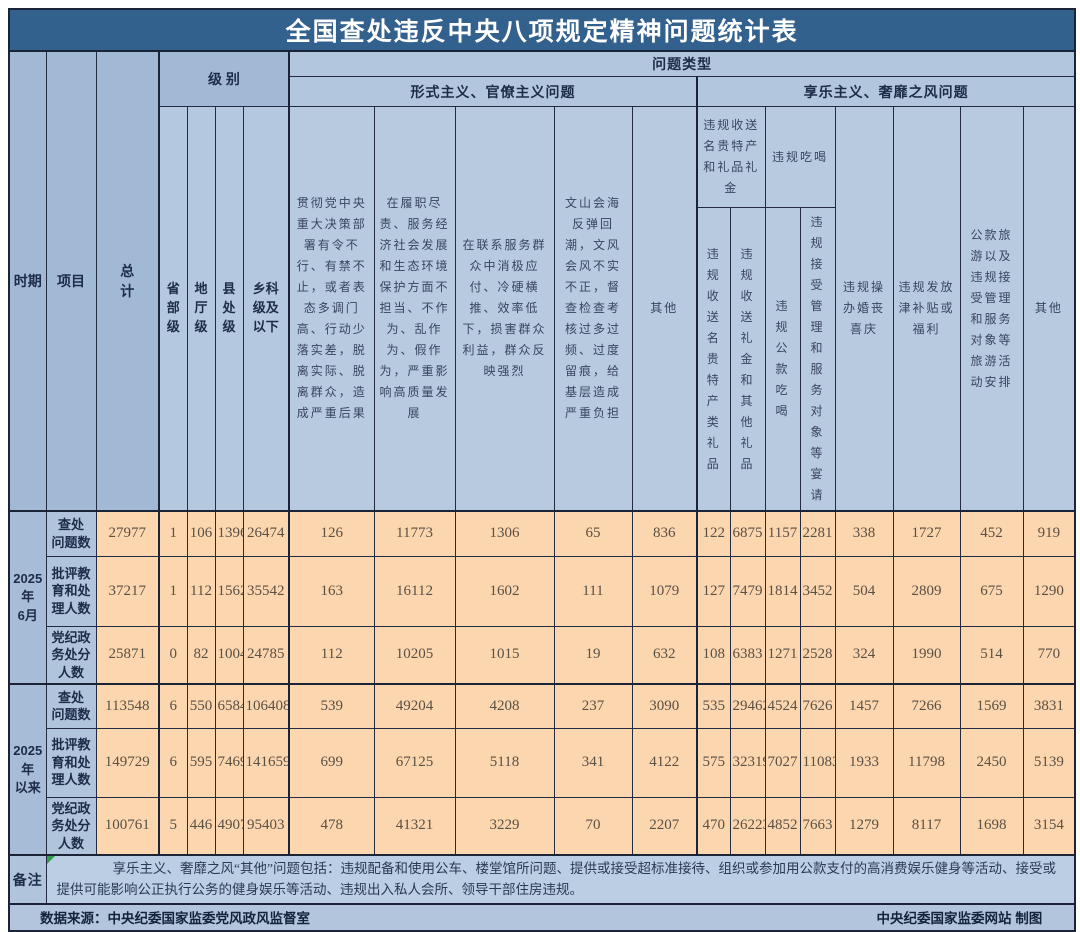 Image resolution: width=1080 pixels, height=932 pixels. What do you see at coordinates (1049, 826) in the screenshot?
I see `data-cell: 3154` at bounding box center [1049, 826].